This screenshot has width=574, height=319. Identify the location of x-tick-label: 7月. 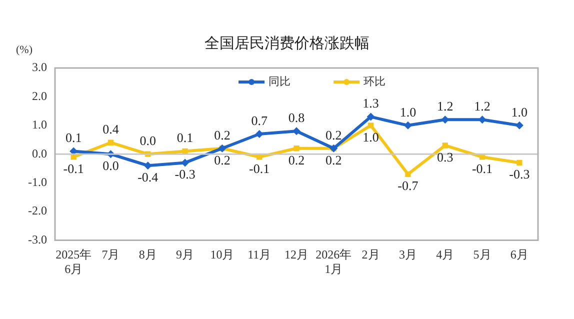
(111, 255).